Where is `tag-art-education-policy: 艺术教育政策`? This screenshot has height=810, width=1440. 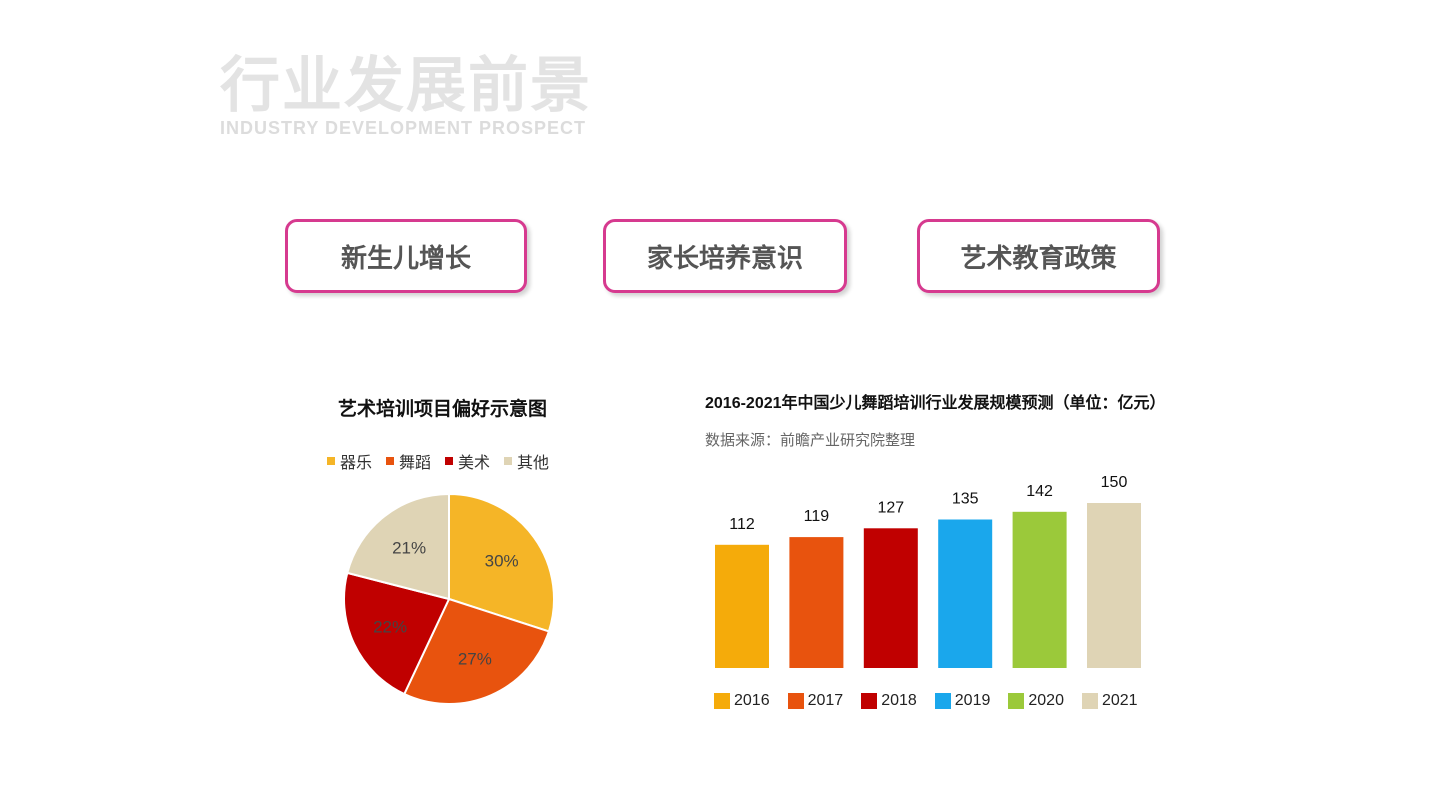
tag-art-education-policy: 艺术教育政策 is located at coordinates (1038, 256).